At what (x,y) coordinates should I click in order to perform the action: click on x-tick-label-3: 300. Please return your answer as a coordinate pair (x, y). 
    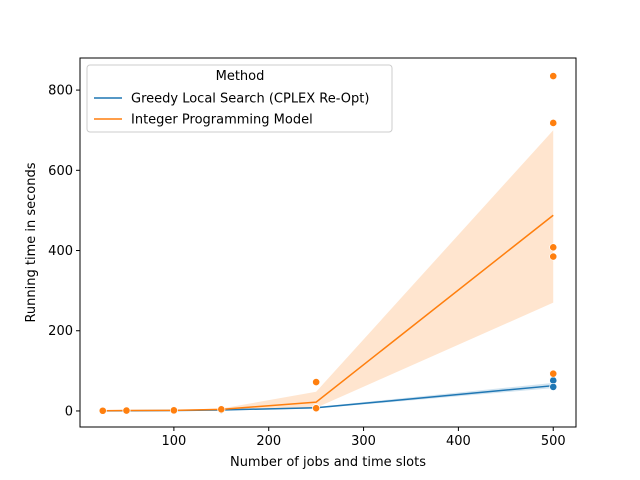
    Looking at the image, I should click on (363, 441).